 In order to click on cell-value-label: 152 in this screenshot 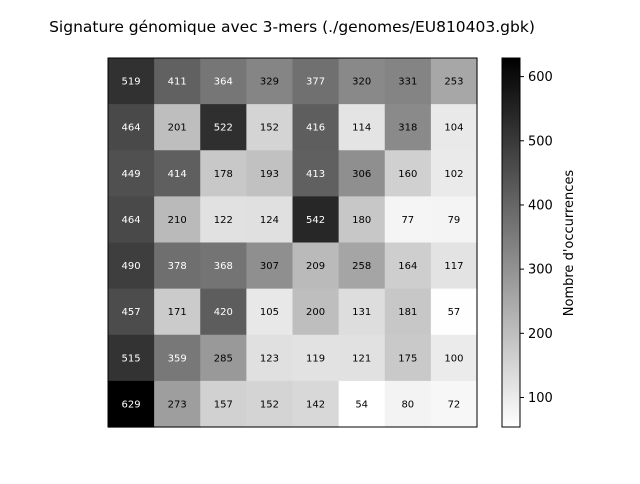, I will do `click(269, 404)`.